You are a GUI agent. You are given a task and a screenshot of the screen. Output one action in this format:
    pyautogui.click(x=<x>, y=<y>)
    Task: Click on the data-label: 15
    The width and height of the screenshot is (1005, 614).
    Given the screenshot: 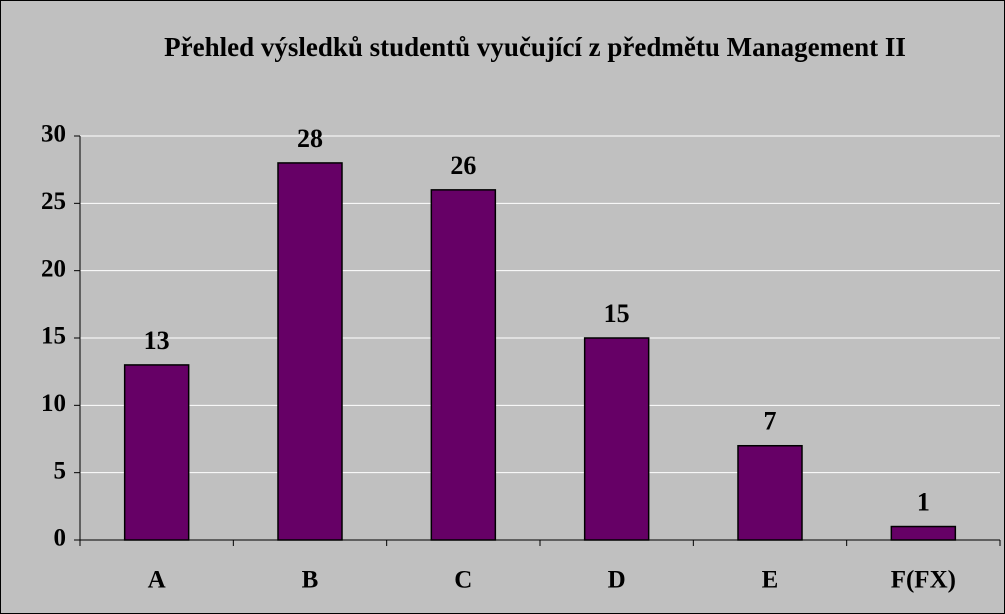 What is the action you would take?
    pyautogui.click(x=617, y=313)
    